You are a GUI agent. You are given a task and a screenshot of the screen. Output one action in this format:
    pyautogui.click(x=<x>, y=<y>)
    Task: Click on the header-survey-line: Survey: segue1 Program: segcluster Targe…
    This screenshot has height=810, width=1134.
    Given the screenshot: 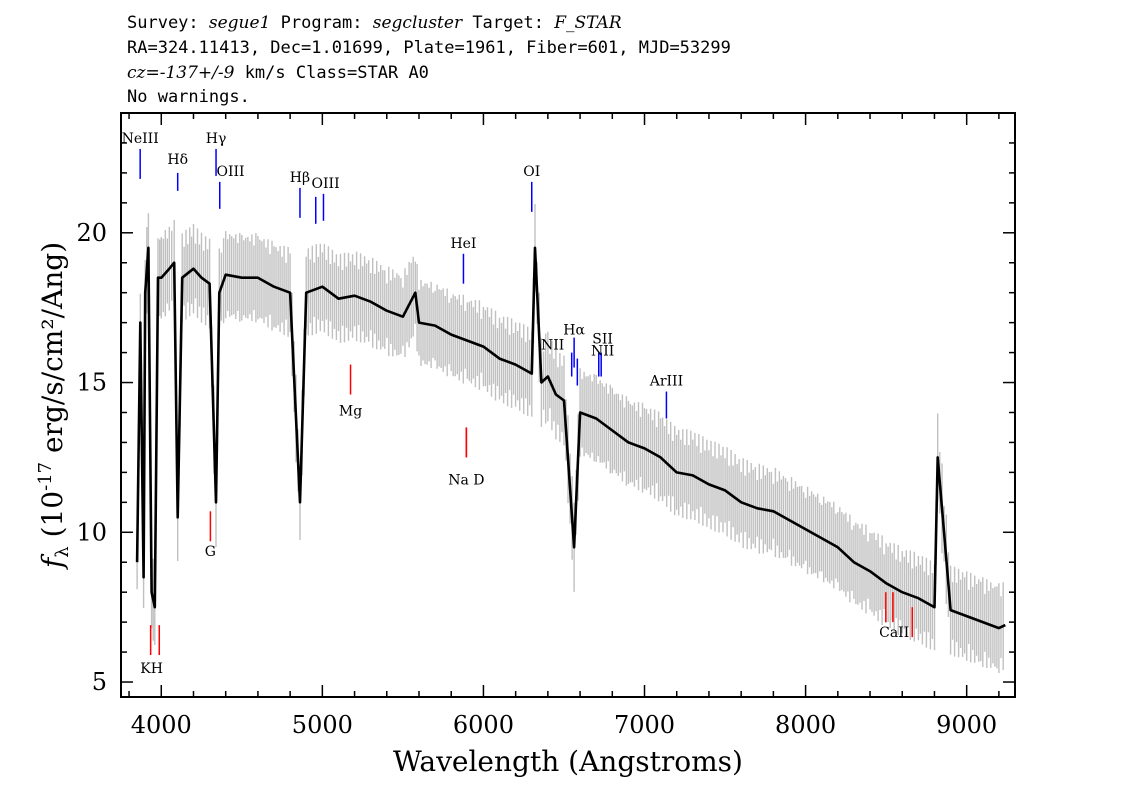 What is the action you would take?
    pyautogui.click(x=374, y=23)
    